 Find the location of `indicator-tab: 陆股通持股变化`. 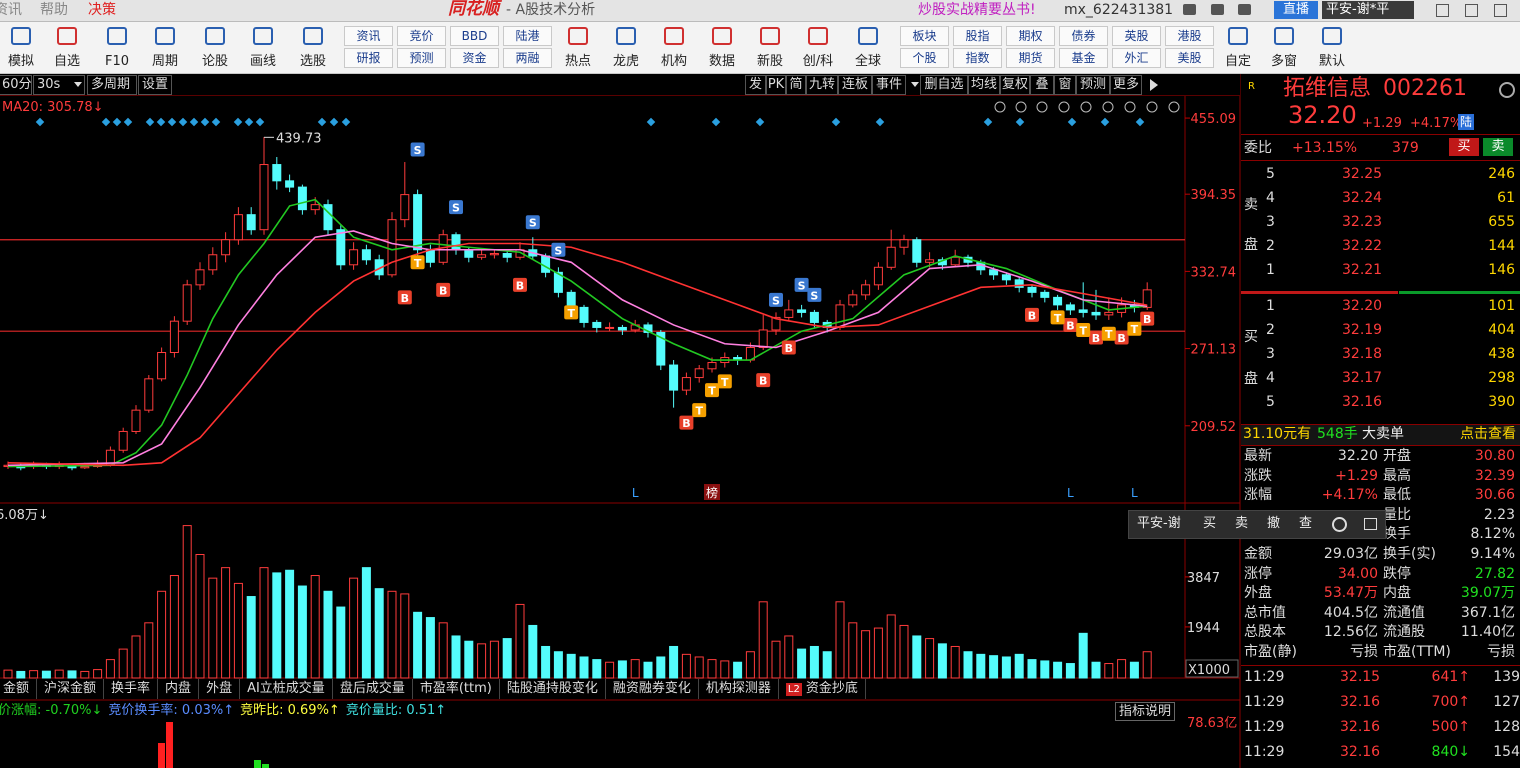

indicator-tab: 陆股通持股变化 is located at coordinates (553, 689).